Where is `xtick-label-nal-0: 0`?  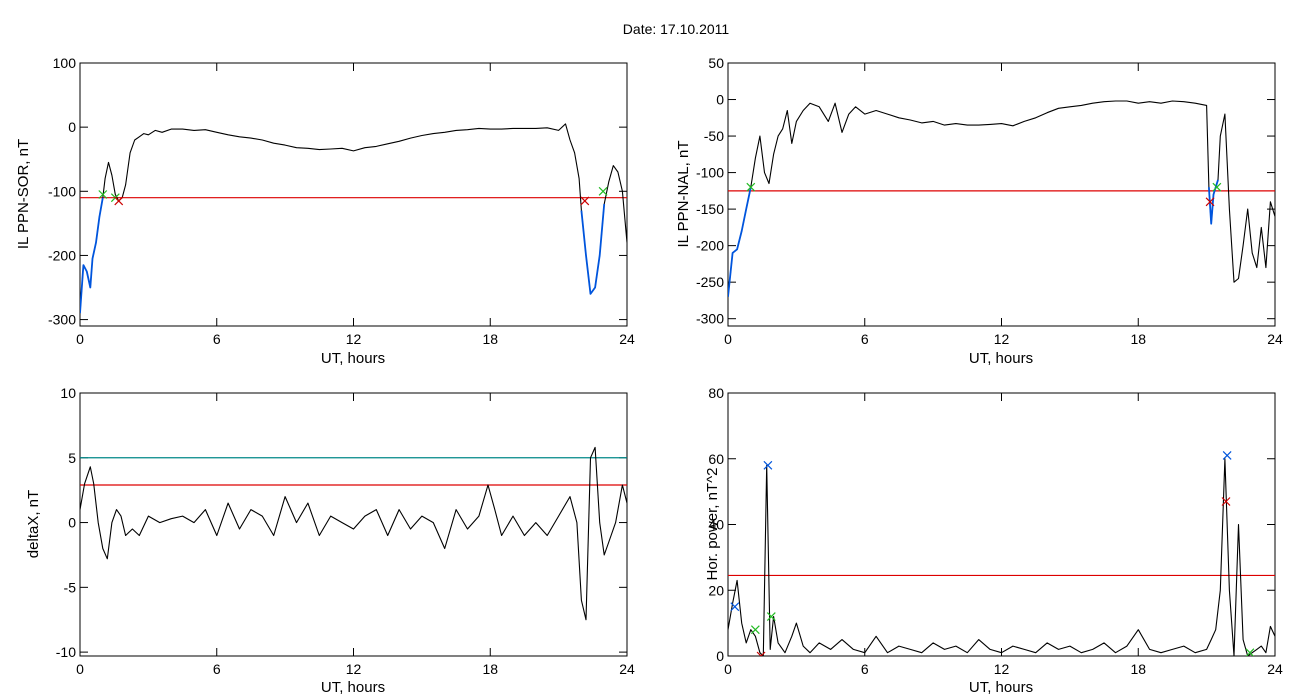
xtick-label-nal-0: 0 is located at coordinates (728, 339).